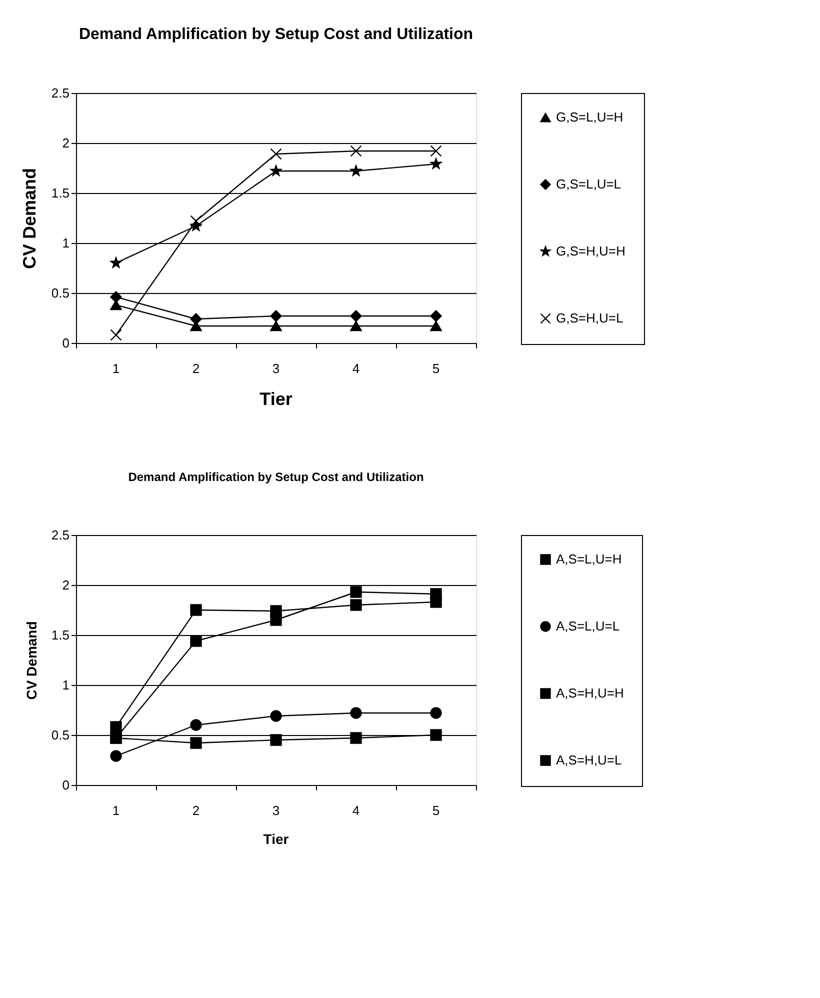  I want to click on legend-label: G,S=H,U=L, so click(590, 318).